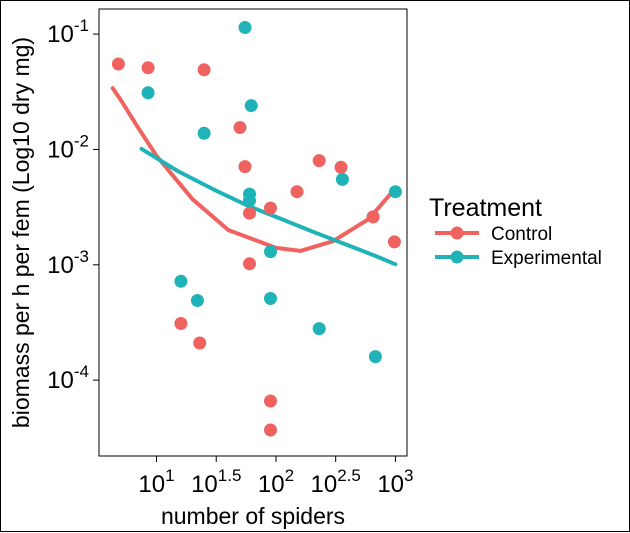 This screenshot has height=533, width=630. Describe the element at coordinates (276, 482) in the screenshot. I see `x-tick-label: 10²` at that location.